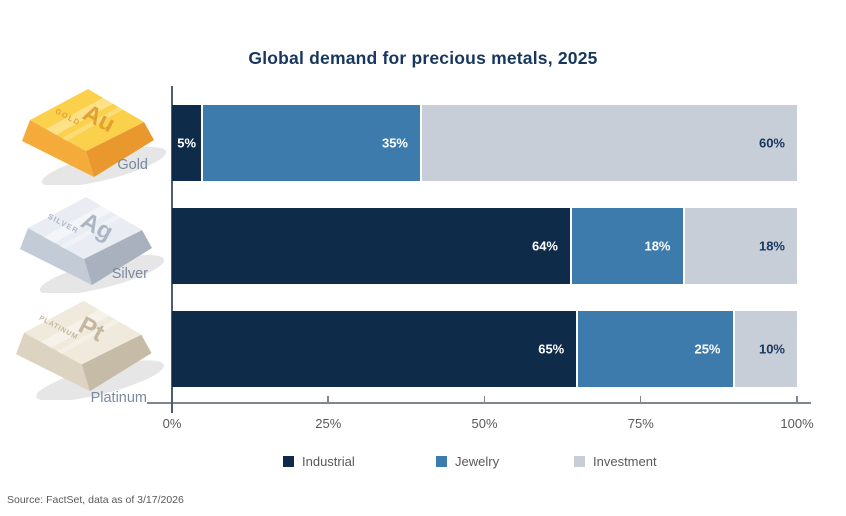 Image resolution: width=846 pixels, height=516 pixels. I want to click on legend-item-industrial: Industrial, so click(319, 461).